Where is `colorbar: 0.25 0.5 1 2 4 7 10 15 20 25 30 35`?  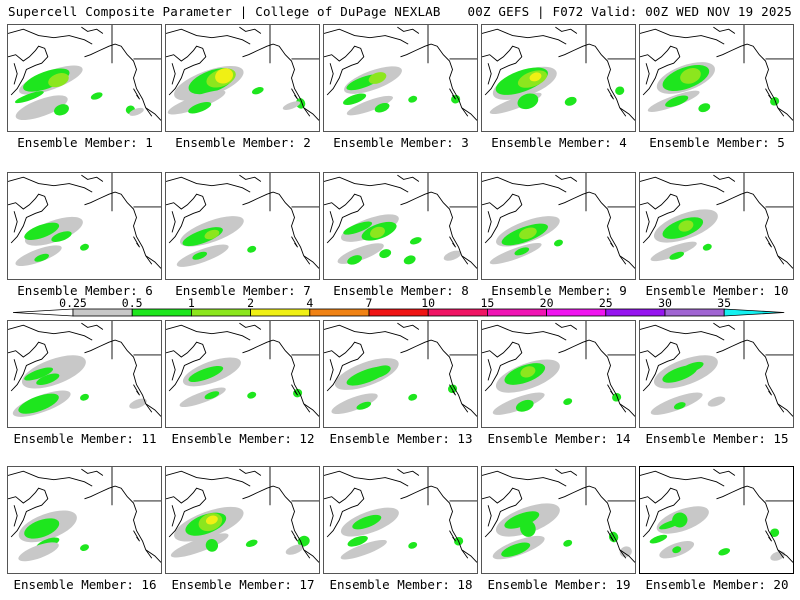 colorbar: 0.25 0.5 1 2 4 7 10 15 20 25 30 35 is located at coordinates (400, 308).